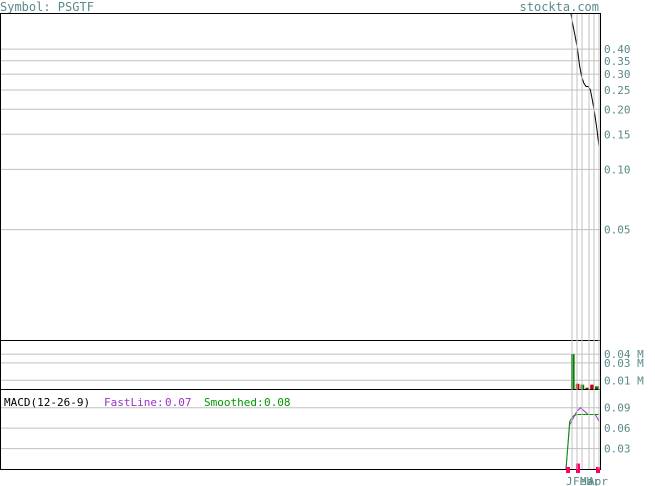 This screenshot has height=486, width=655. Describe the element at coordinates (583, 480) in the screenshot. I see `date-tick-label: Feb` at that location.